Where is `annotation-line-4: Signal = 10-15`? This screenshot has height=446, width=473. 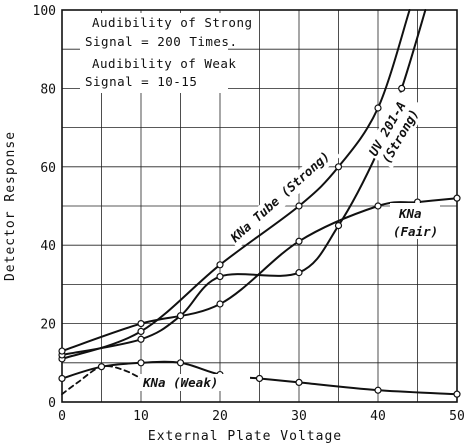 annotation-line-4: Signal = 10-15 is located at coordinates (141, 81).